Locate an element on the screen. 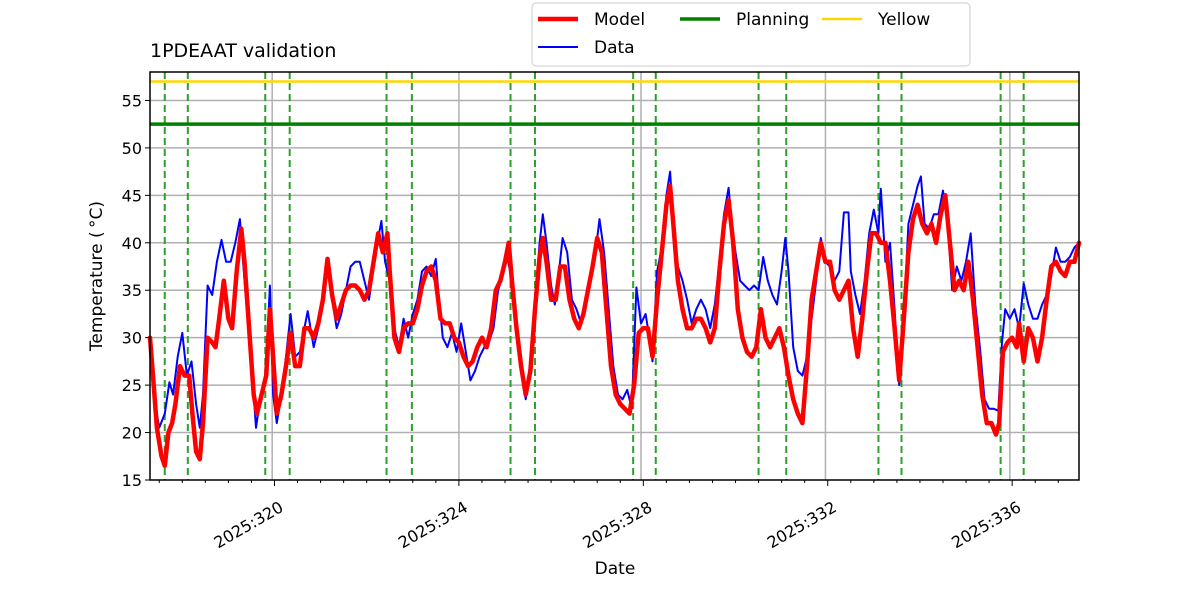  legend: Model Planning Yellow Data is located at coordinates (751, 34).